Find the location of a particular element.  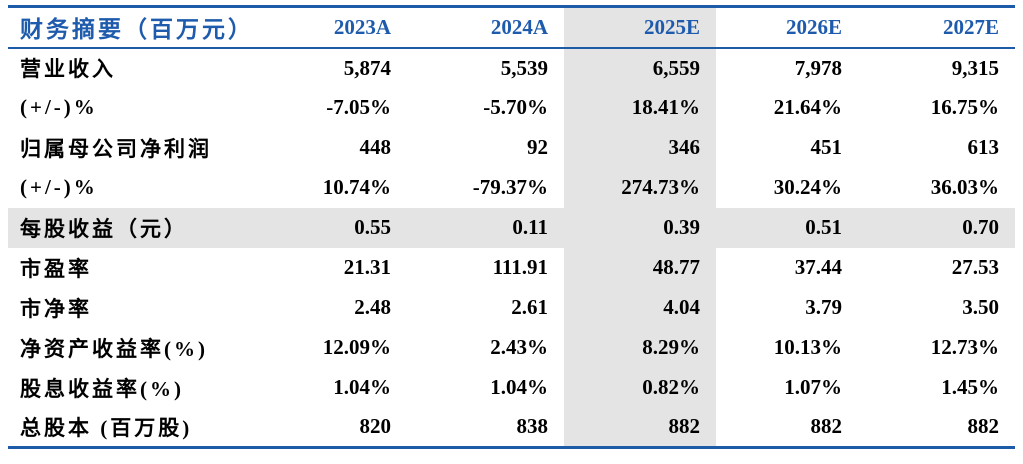

table-row: 每股收益（元） 0.55 0.11 0.39 0.51 0.70 is located at coordinates (511, 227).